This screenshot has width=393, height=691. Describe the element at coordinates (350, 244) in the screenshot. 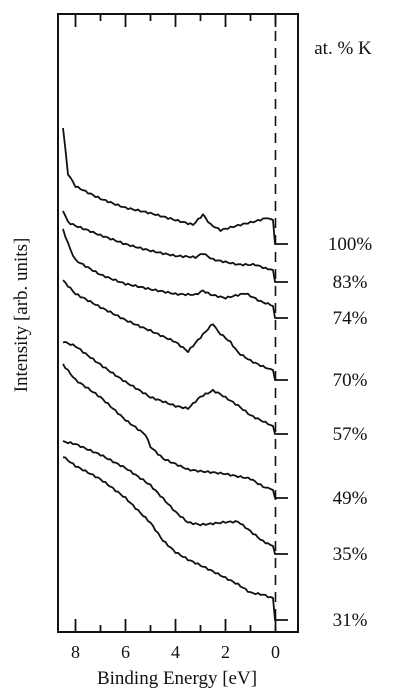

I see `series-label-100pct: 100%` at that location.